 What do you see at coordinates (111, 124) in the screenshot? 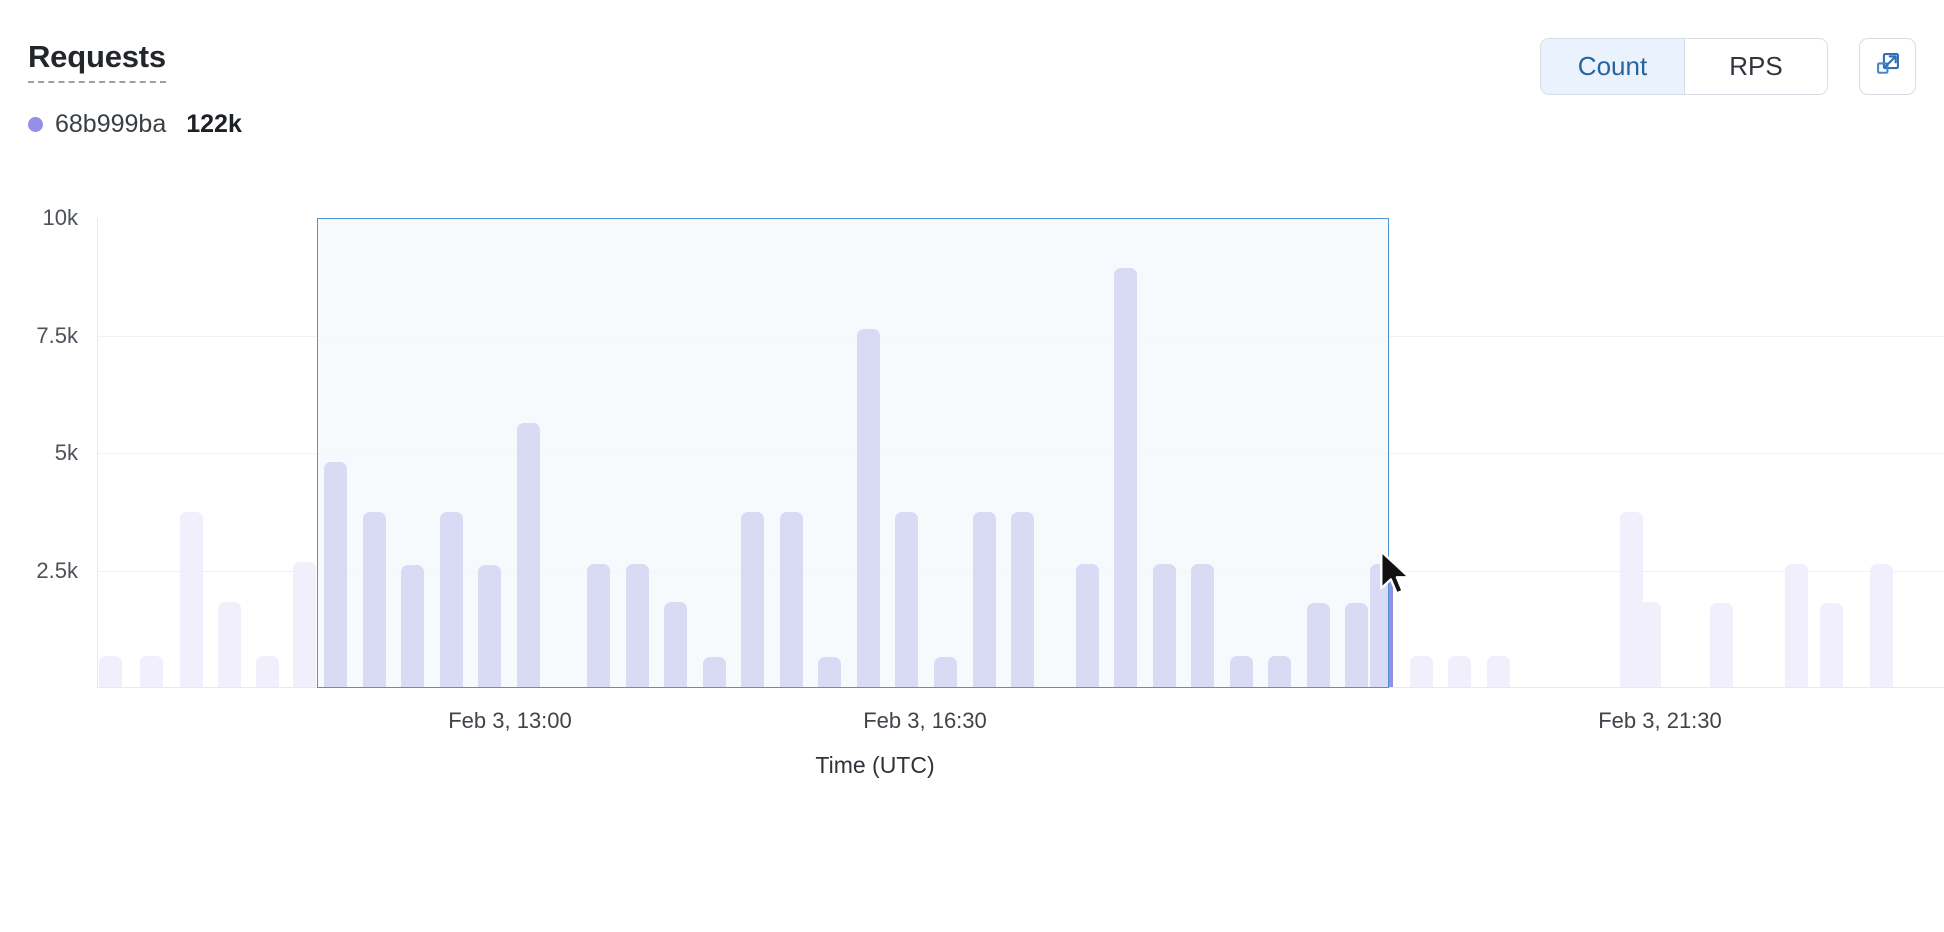
I see `legend-series-name: 68b999ba` at bounding box center [111, 124].